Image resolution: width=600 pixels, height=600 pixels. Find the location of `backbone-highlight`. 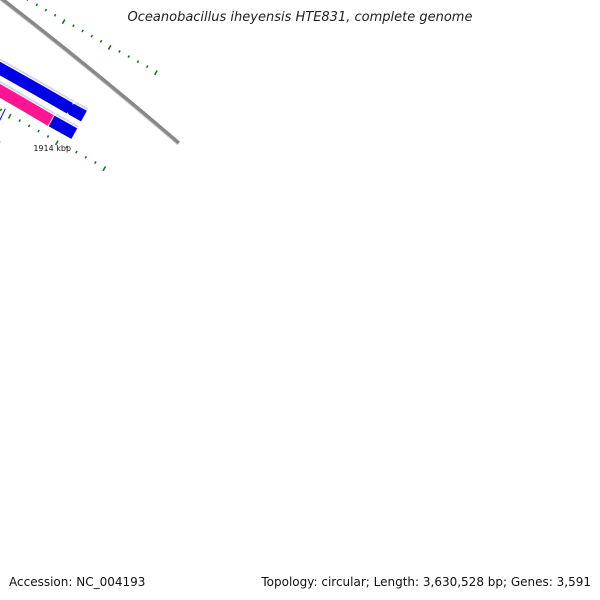

backbone-highlight is located at coordinates (89, 73).